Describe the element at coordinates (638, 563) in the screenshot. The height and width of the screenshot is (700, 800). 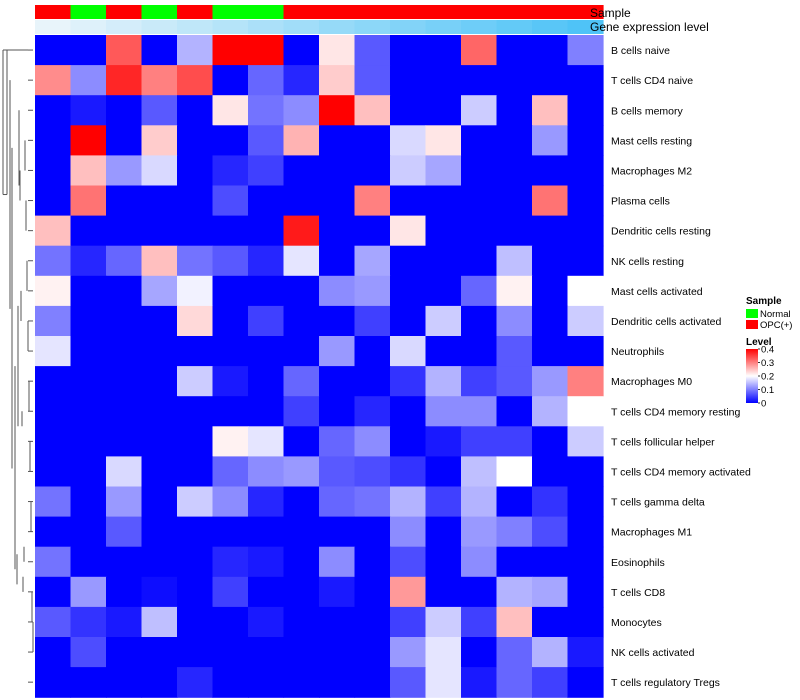
I see `row-label: Eosinophils` at that location.